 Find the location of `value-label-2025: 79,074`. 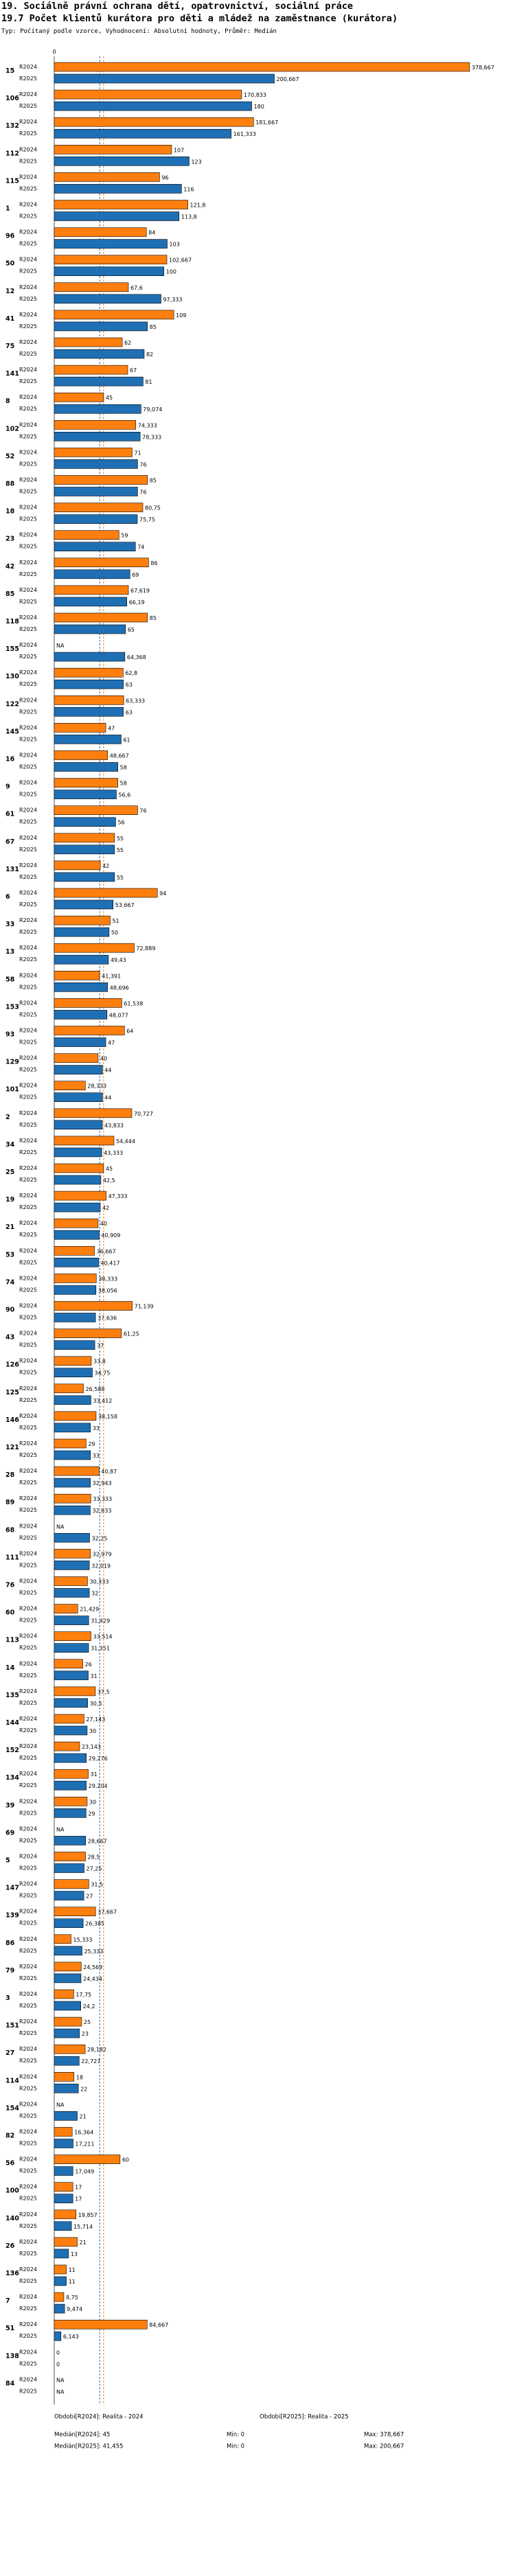

value-label-2025: 79,074 is located at coordinates (152, 409).